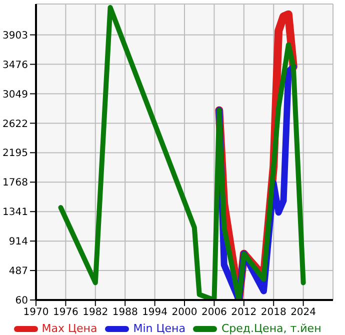 This screenshot has height=335, width=345. What do you see at coordinates (185, 312) in the screenshot?
I see `x-tick-label: 2000` at bounding box center [185, 312].